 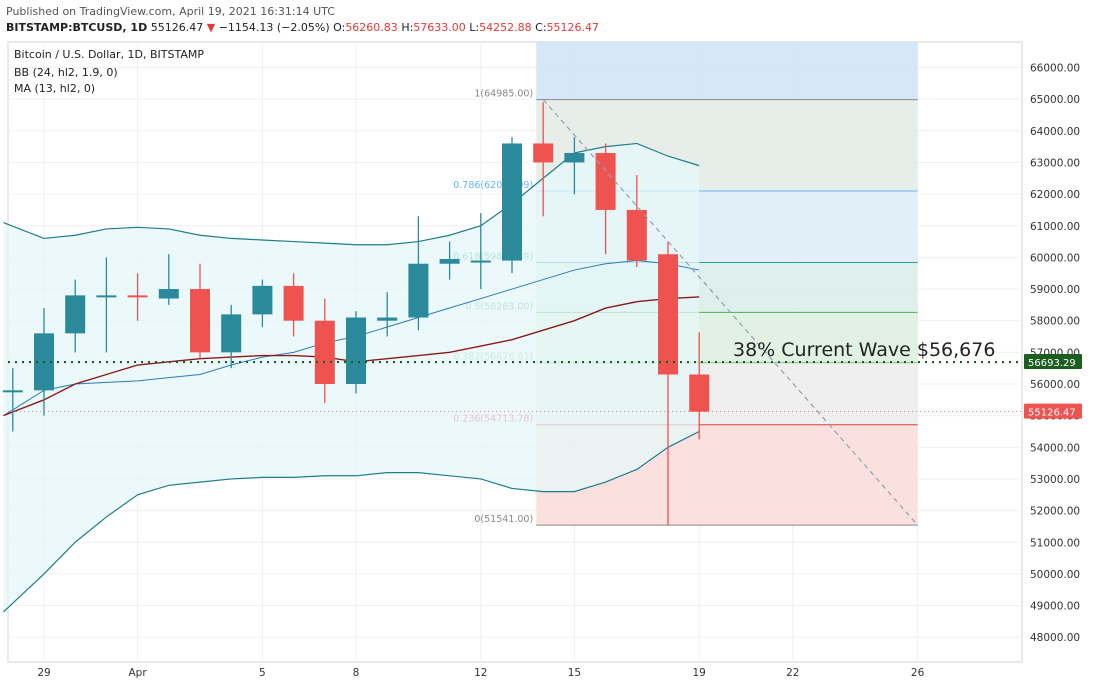 What do you see at coordinates (1055, 227) in the screenshot?
I see `y-tick-label: 61000.00` at bounding box center [1055, 227].